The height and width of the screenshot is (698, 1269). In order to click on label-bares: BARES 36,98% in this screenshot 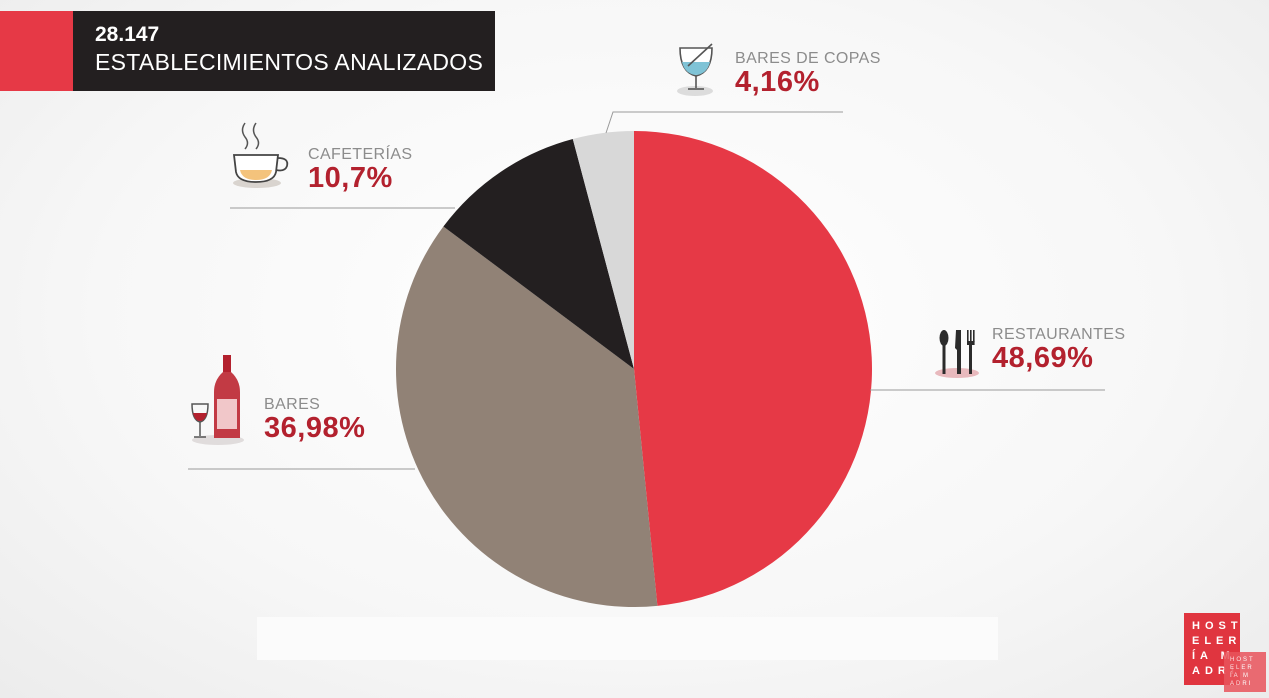, I will do `click(314, 420)`.